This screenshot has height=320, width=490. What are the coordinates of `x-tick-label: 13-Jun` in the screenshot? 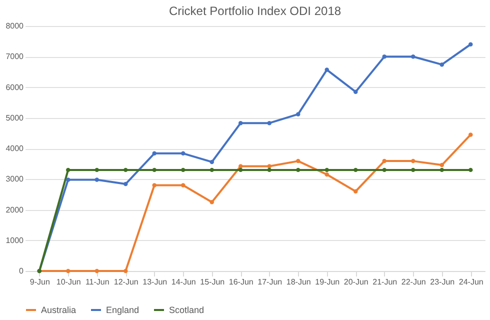 It's located at (155, 282).